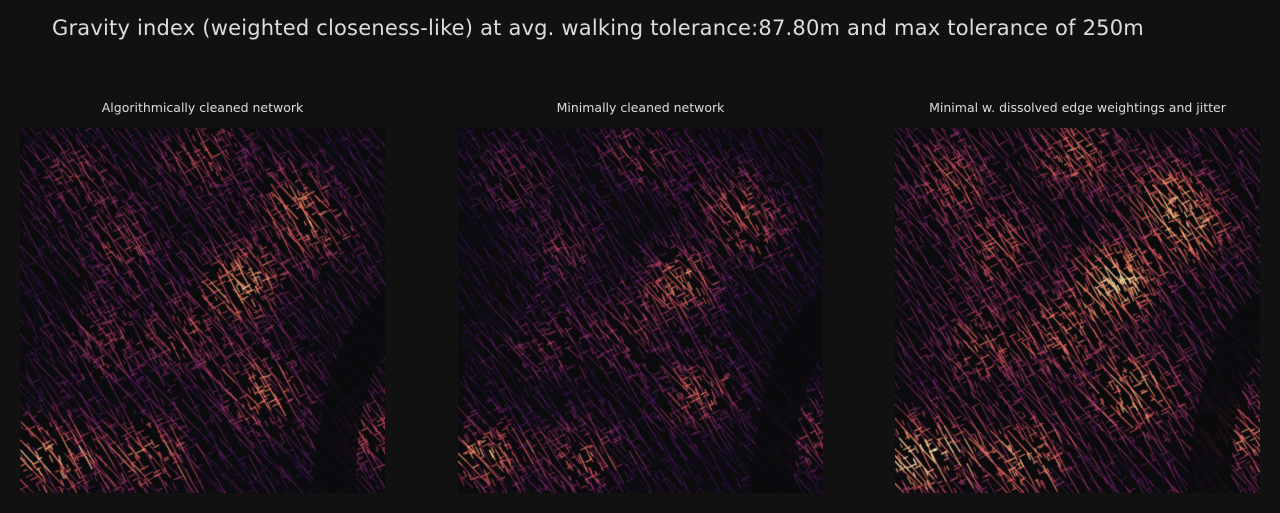 The height and width of the screenshot is (513, 1280). Describe the element at coordinates (202, 107) in the screenshot. I see `panel-title-algorithmic: Algorithmically cleaned network` at that location.